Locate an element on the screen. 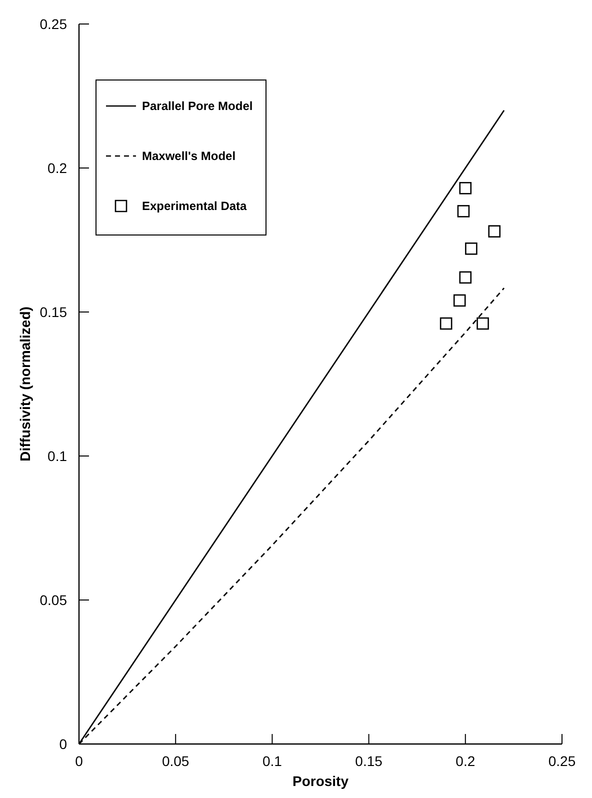 This screenshot has height=798, width=592. legend-label: Parallel Pore Model is located at coordinates (197, 106).